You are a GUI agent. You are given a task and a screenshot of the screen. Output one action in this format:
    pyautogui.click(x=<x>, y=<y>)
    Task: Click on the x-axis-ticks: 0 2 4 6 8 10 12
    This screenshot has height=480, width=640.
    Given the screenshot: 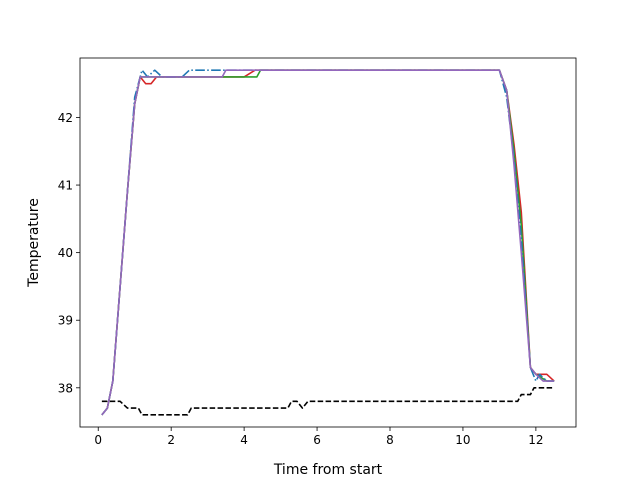 What is the action you would take?
    pyautogui.click(x=319, y=437)
    